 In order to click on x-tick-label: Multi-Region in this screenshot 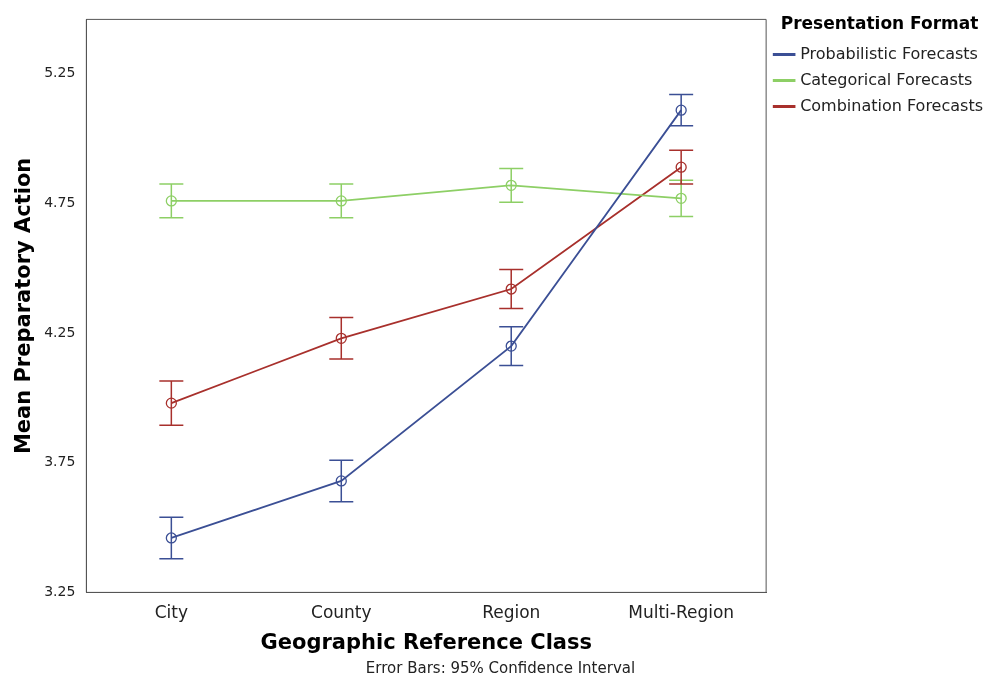, I will do `click(681, 612)`.